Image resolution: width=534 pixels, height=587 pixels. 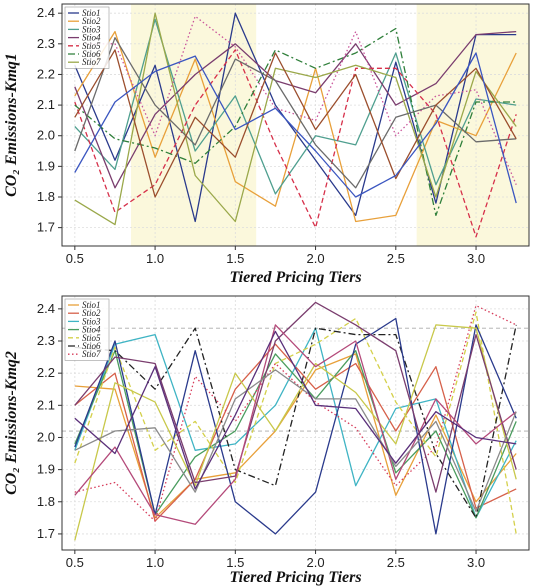 I want to click on y-axis-label: CO₂ Emissions-Kmq2, so click(x=11, y=423).